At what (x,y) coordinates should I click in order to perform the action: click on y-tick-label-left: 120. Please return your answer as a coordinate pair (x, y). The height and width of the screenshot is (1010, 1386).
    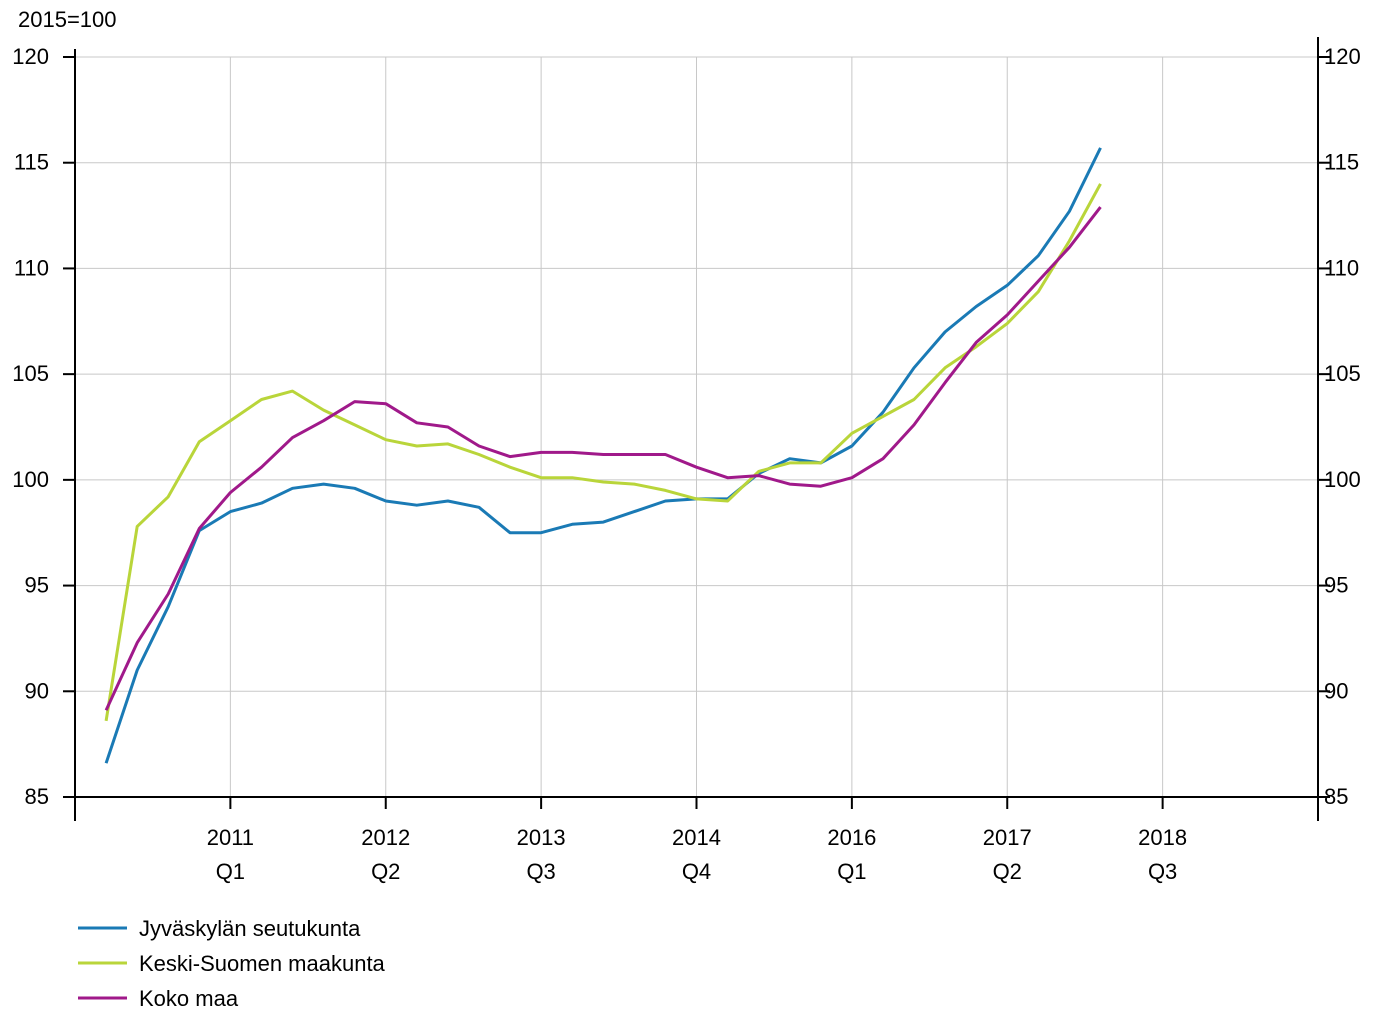
    Looking at the image, I should click on (30, 56).